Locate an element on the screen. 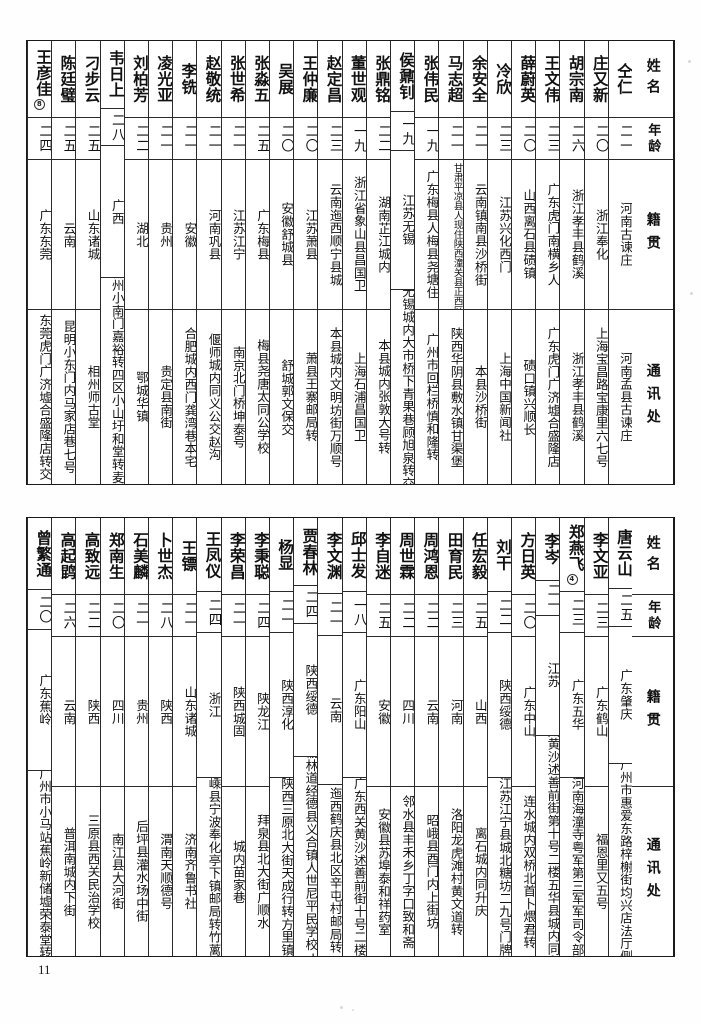 The width and height of the screenshot is (701, 1024). person-name: 任宏毅 is located at coordinates (478, 556).